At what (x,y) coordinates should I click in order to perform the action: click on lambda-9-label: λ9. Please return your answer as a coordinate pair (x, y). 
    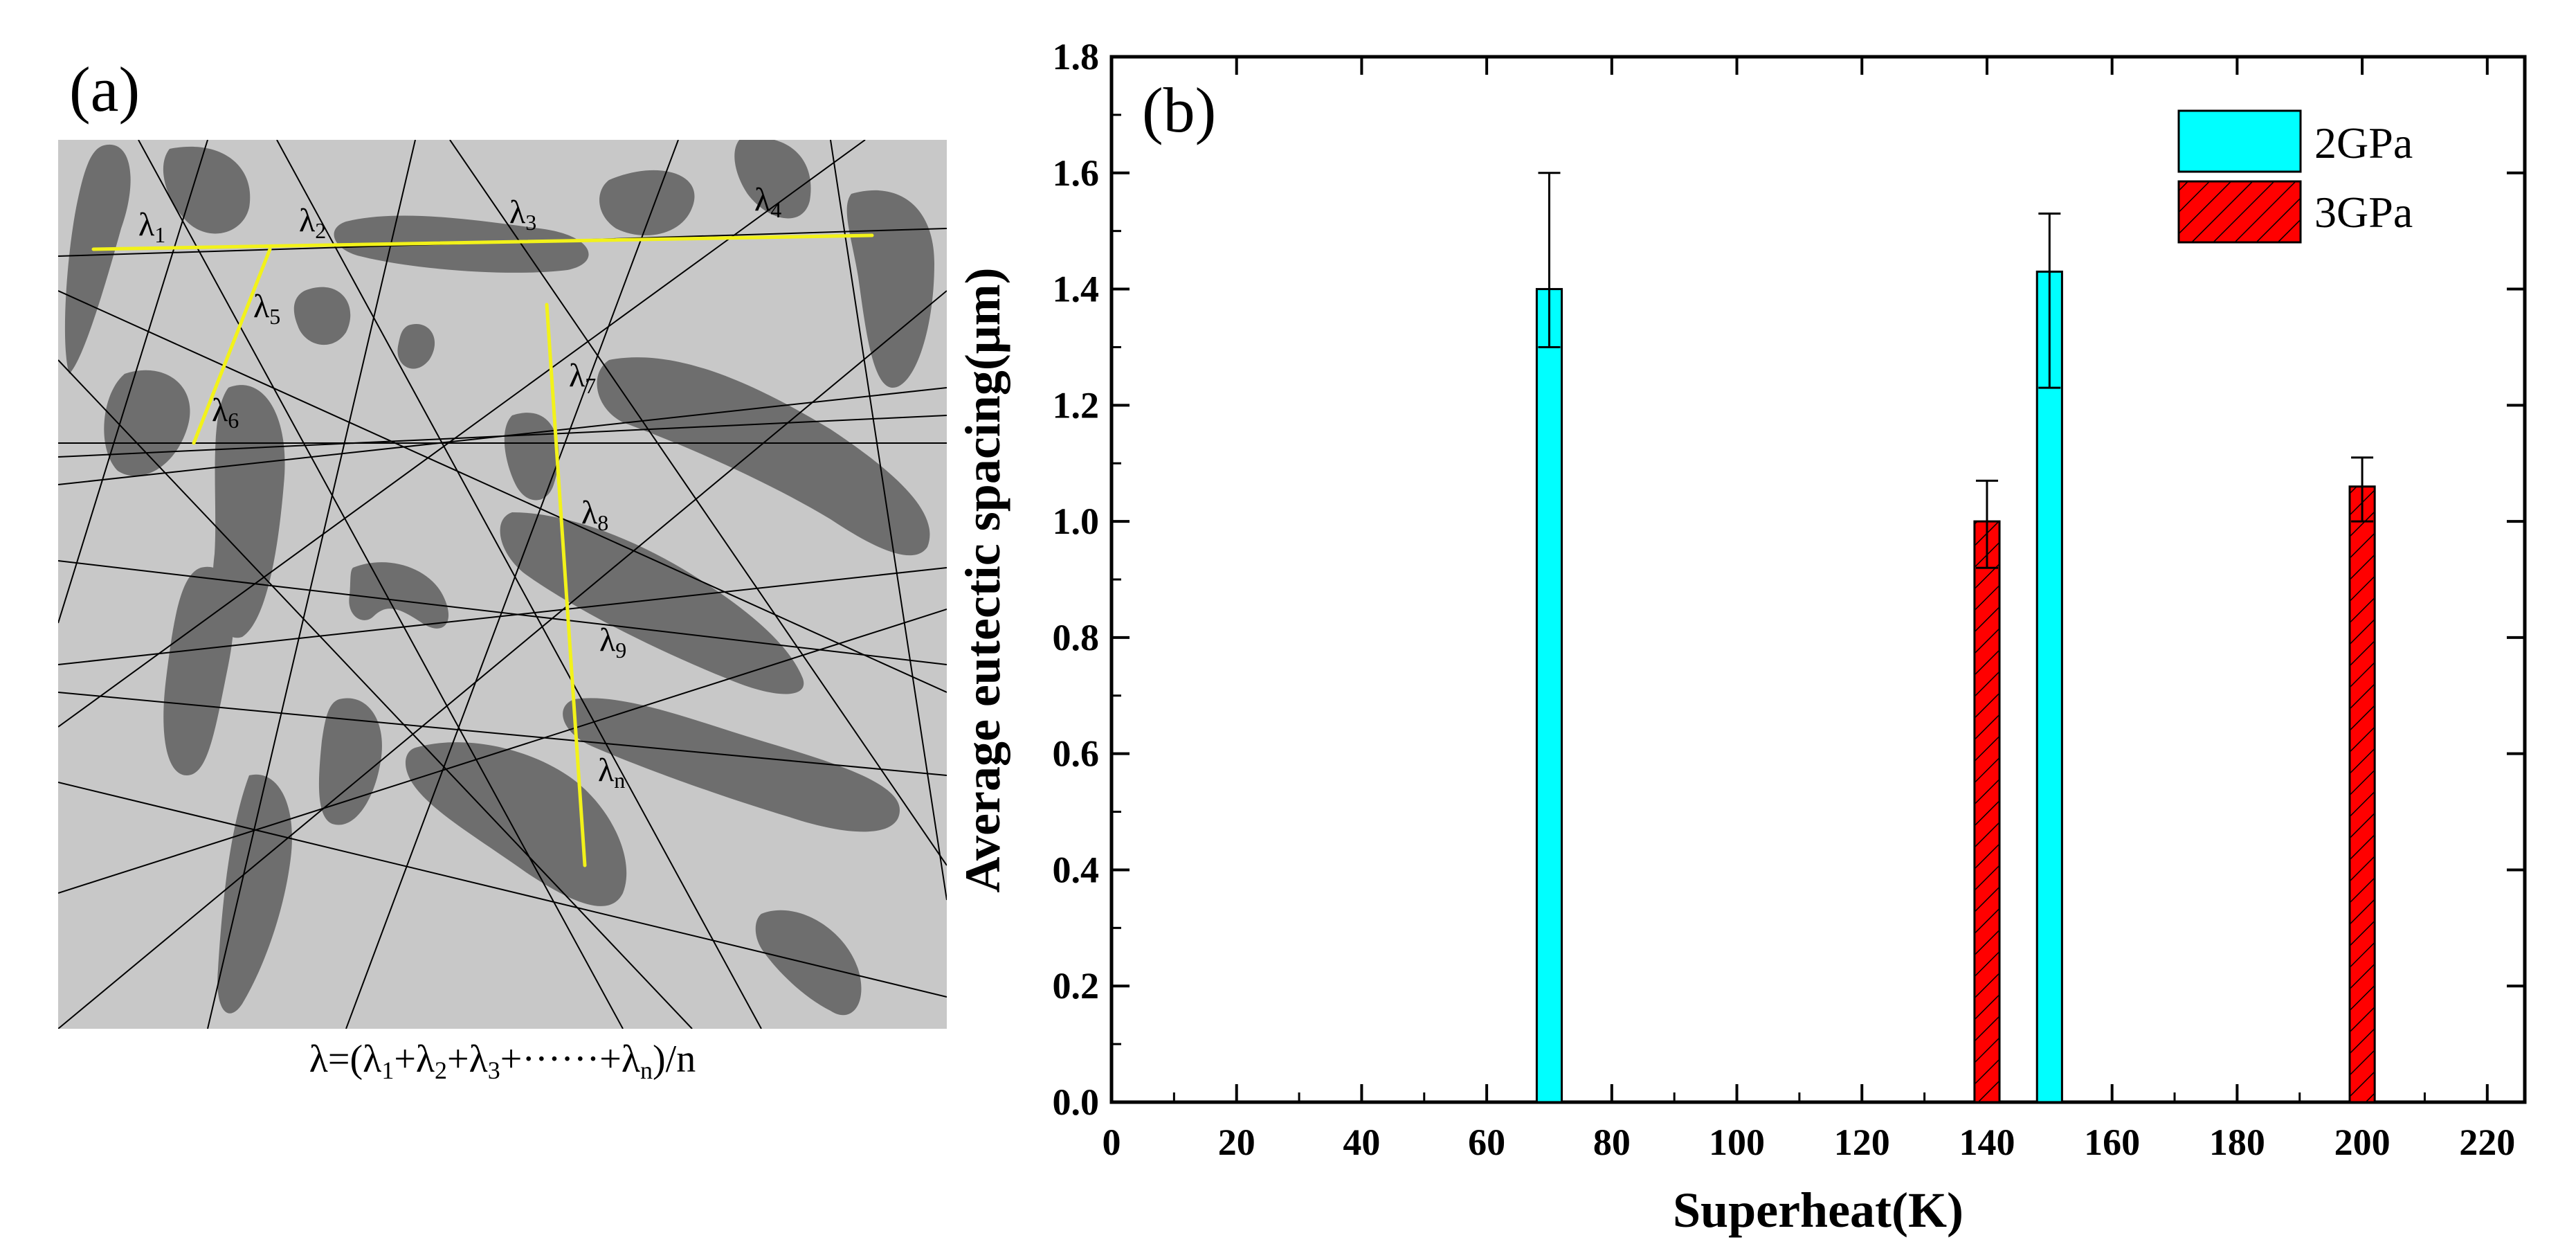
    Looking at the image, I should click on (612, 642).